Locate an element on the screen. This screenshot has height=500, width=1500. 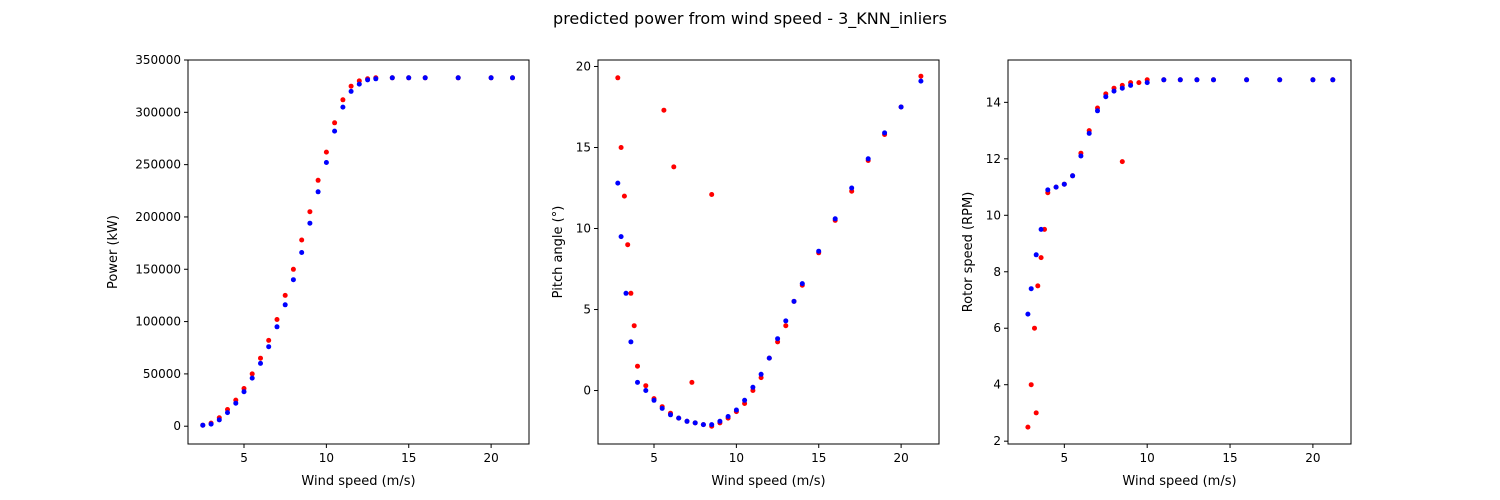
y-tick-label: 20 is located at coordinates (583, 66).